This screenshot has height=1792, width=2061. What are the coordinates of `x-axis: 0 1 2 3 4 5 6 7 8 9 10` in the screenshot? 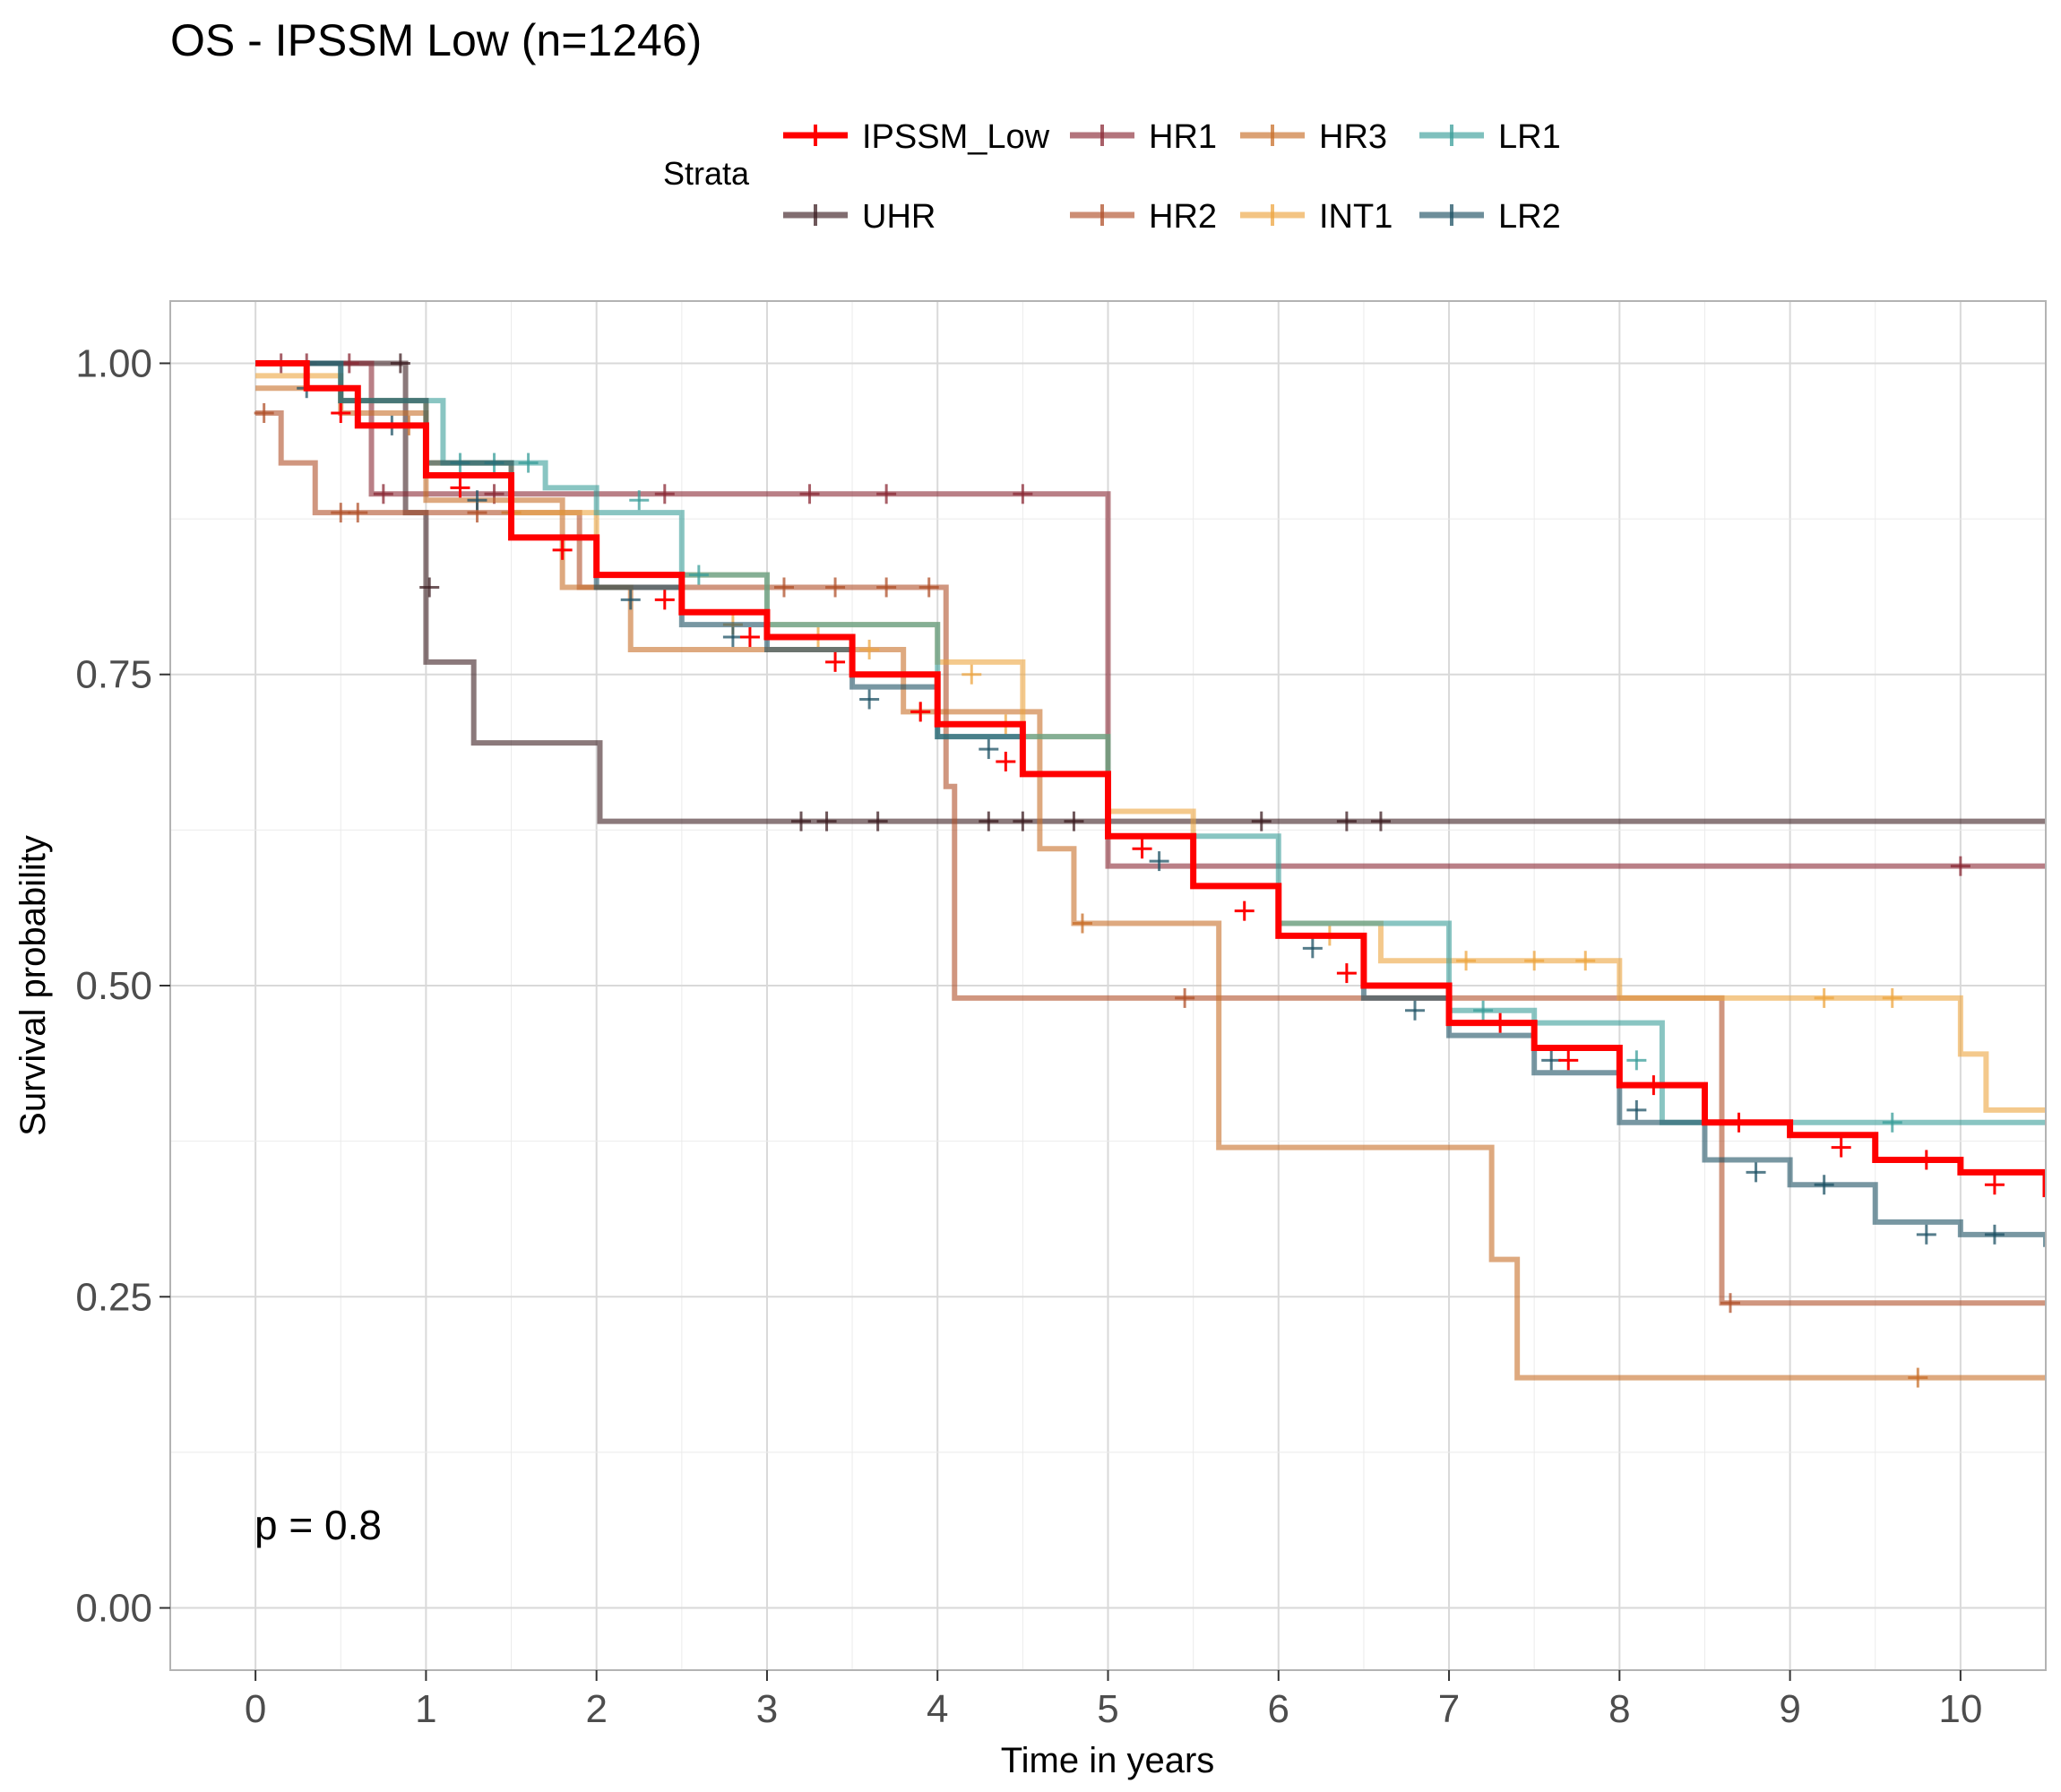 It's located at (1113, 1701).